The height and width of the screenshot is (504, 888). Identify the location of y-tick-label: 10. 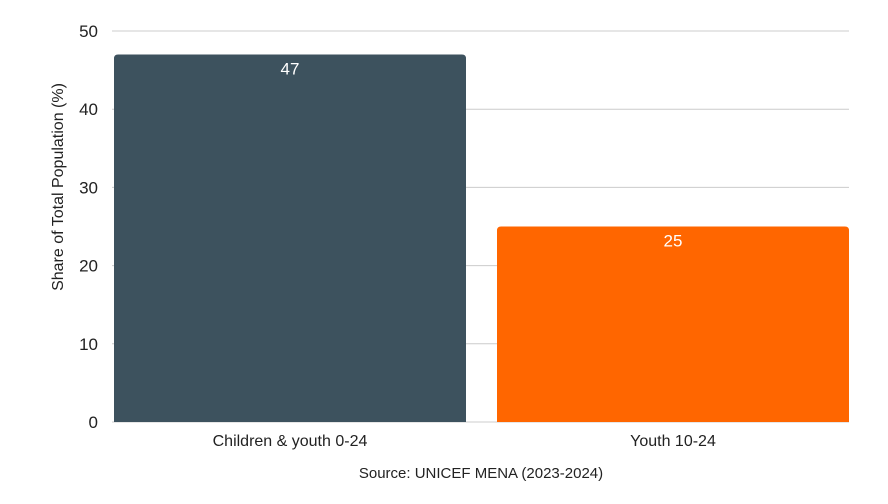
(88, 344).